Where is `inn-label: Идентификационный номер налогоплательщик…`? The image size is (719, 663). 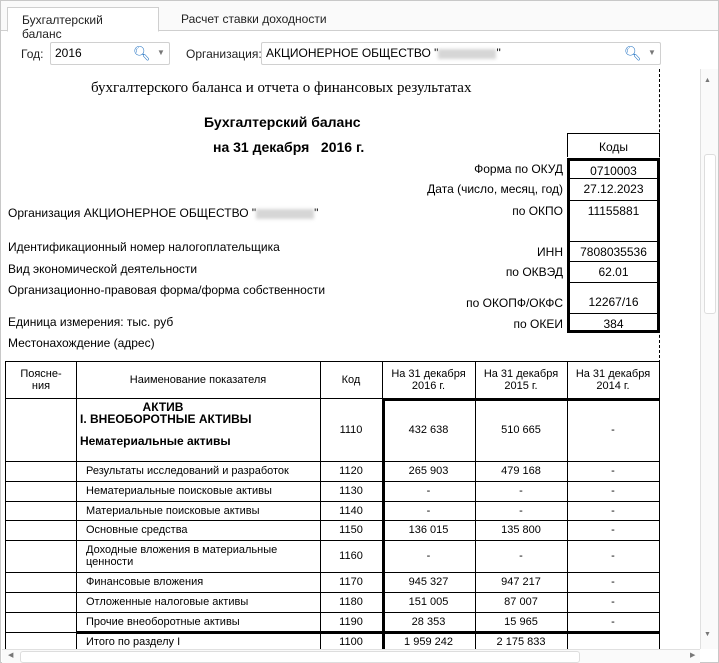
inn-label: Идентификационный номер налогоплательщик… is located at coordinates (144, 247).